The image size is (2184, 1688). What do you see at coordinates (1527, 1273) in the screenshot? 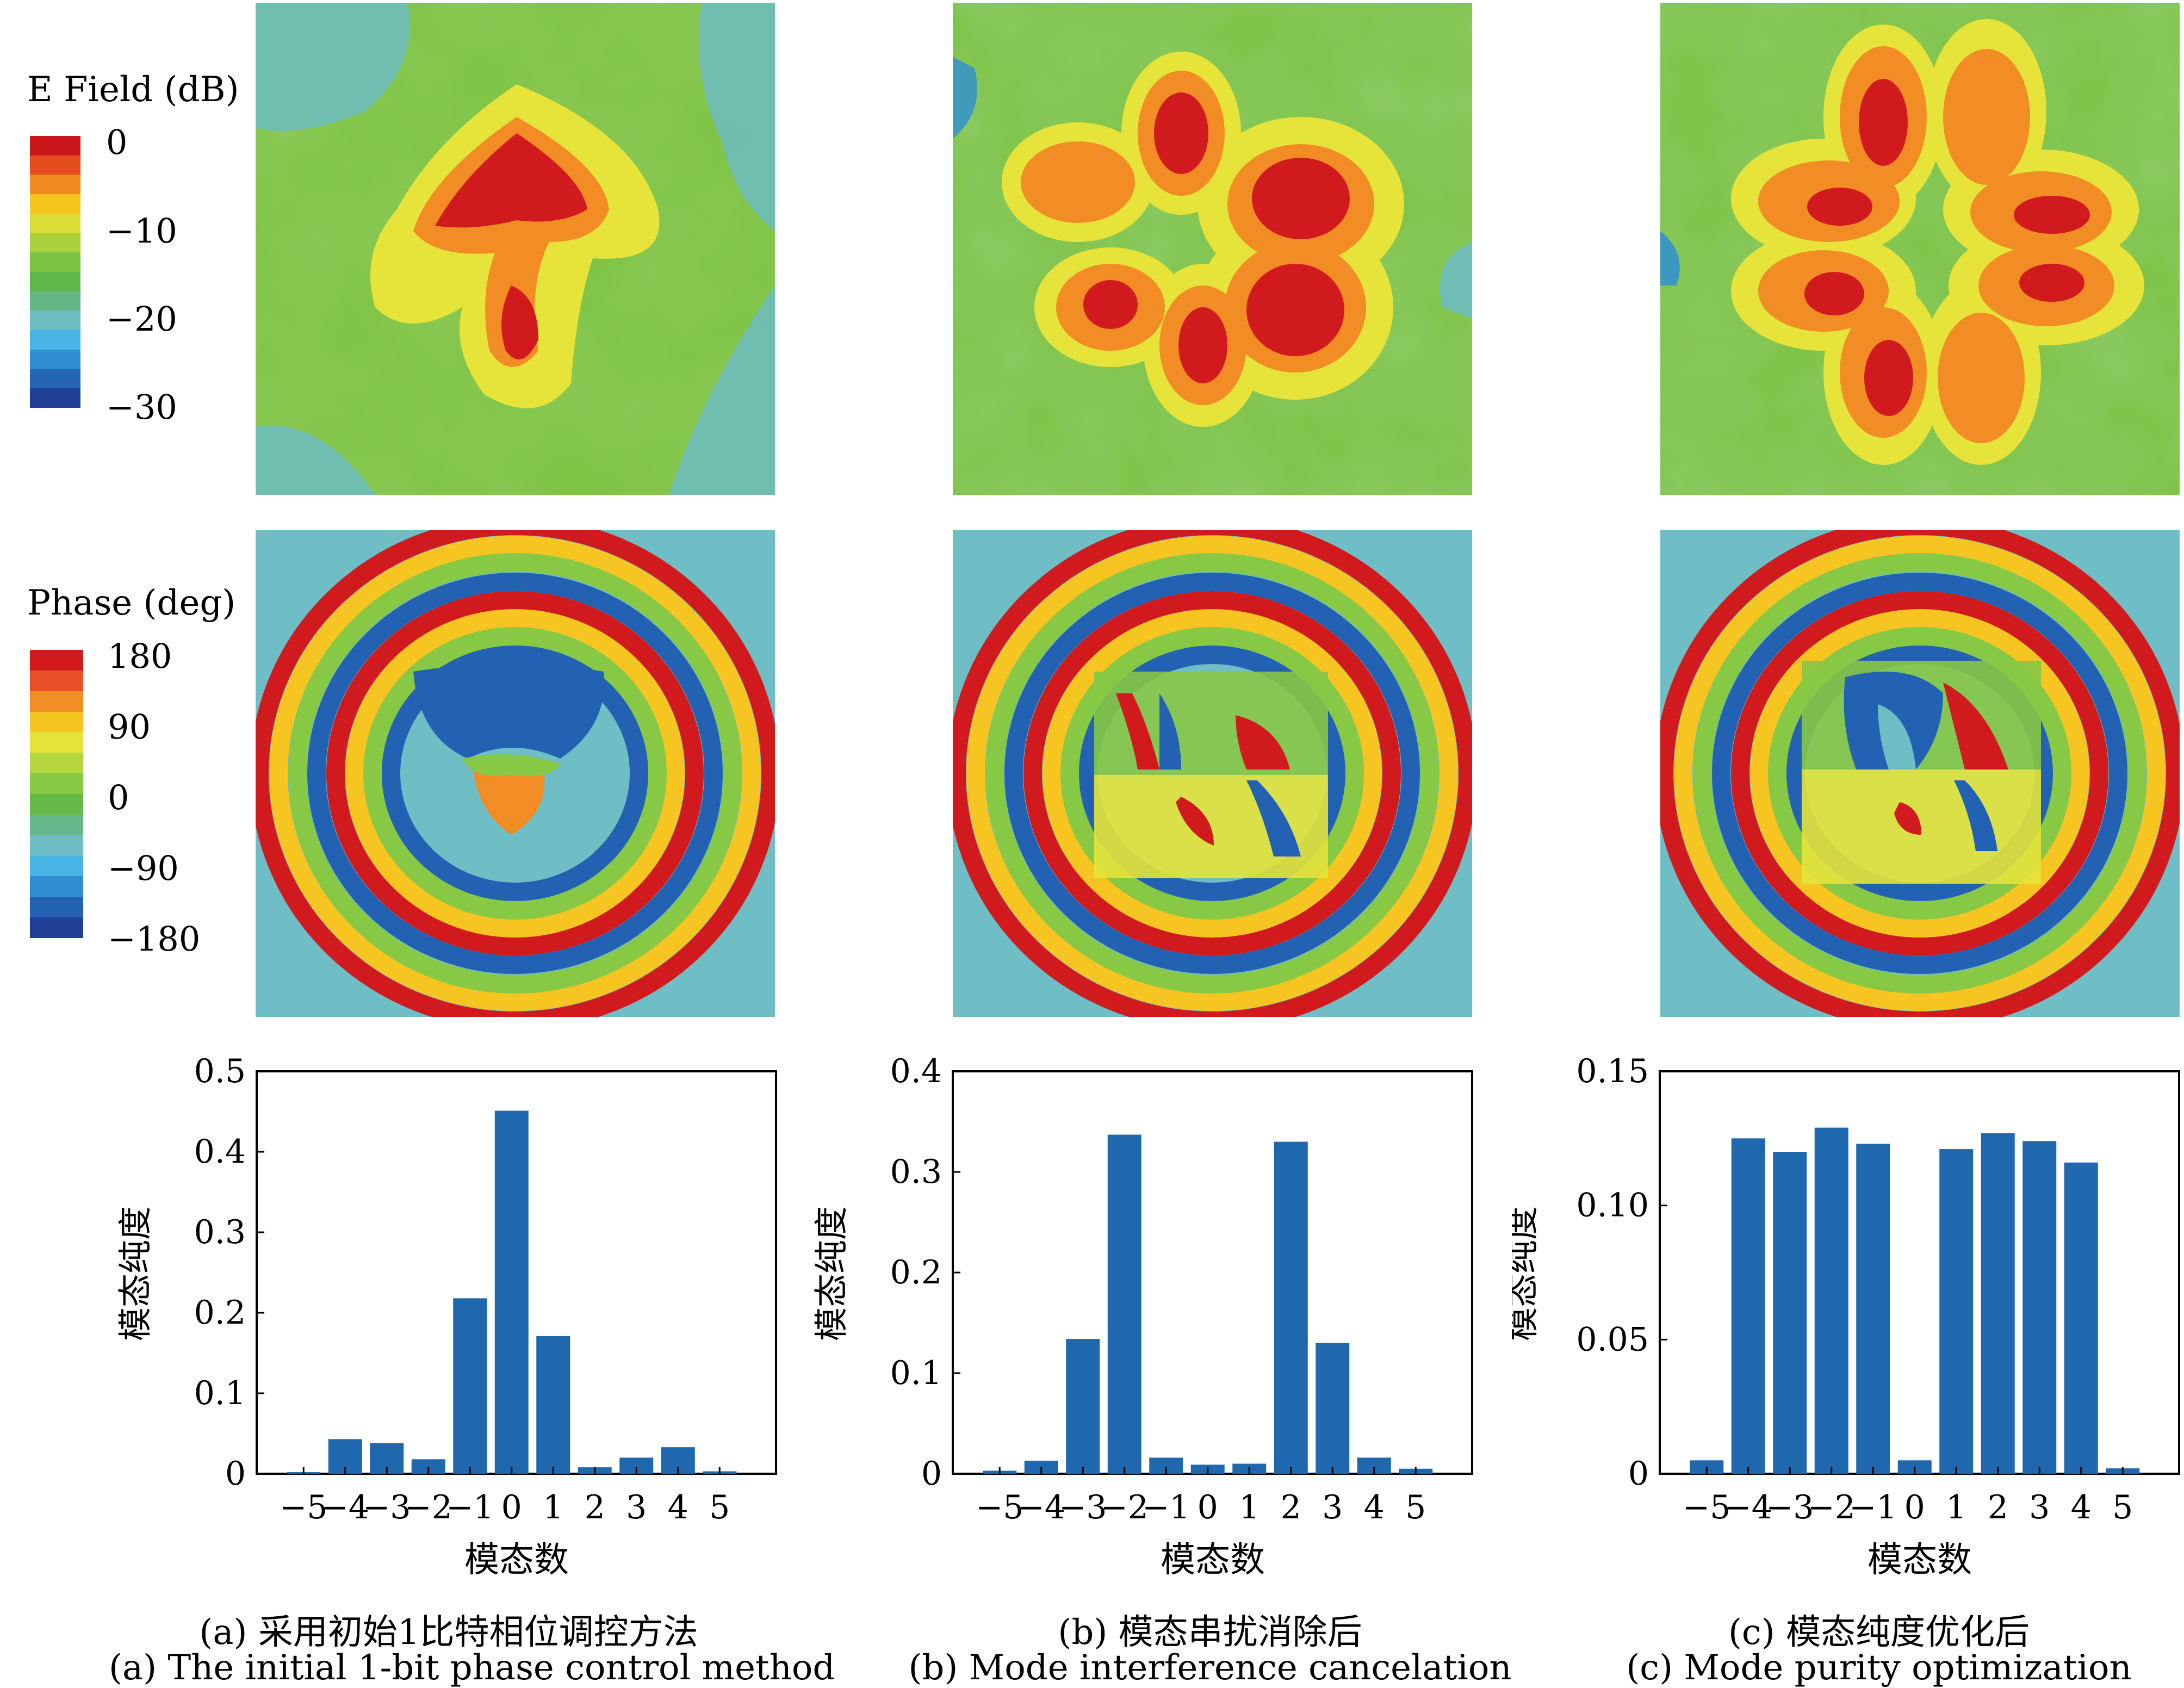
I see `bar-chart-c-ylabel: 模态纯度` at bounding box center [1527, 1273].